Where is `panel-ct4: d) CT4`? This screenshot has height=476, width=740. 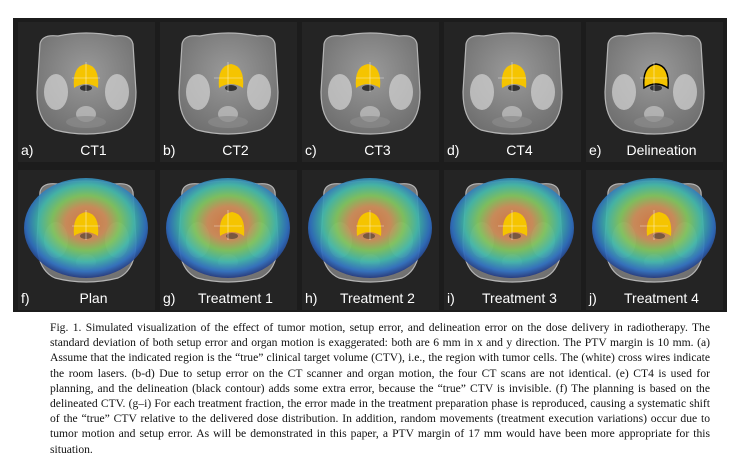
panel-ct4: d) CT4 is located at coordinates (512, 92).